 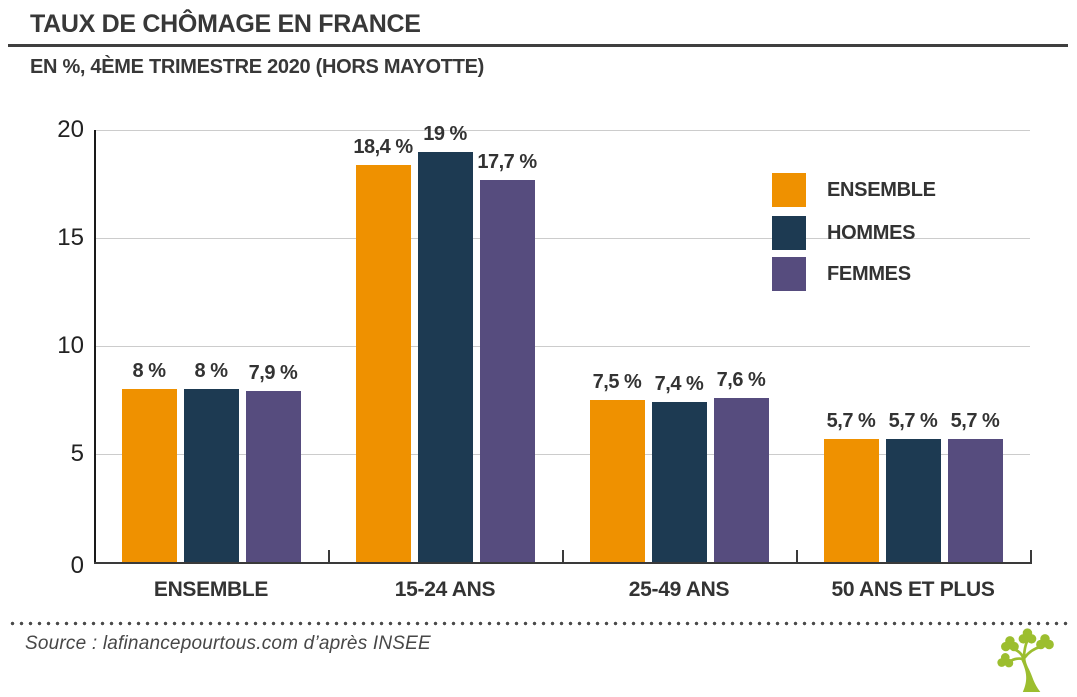 I want to click on legend-label-hommes: HOMMES, so click(x=871, y=232).